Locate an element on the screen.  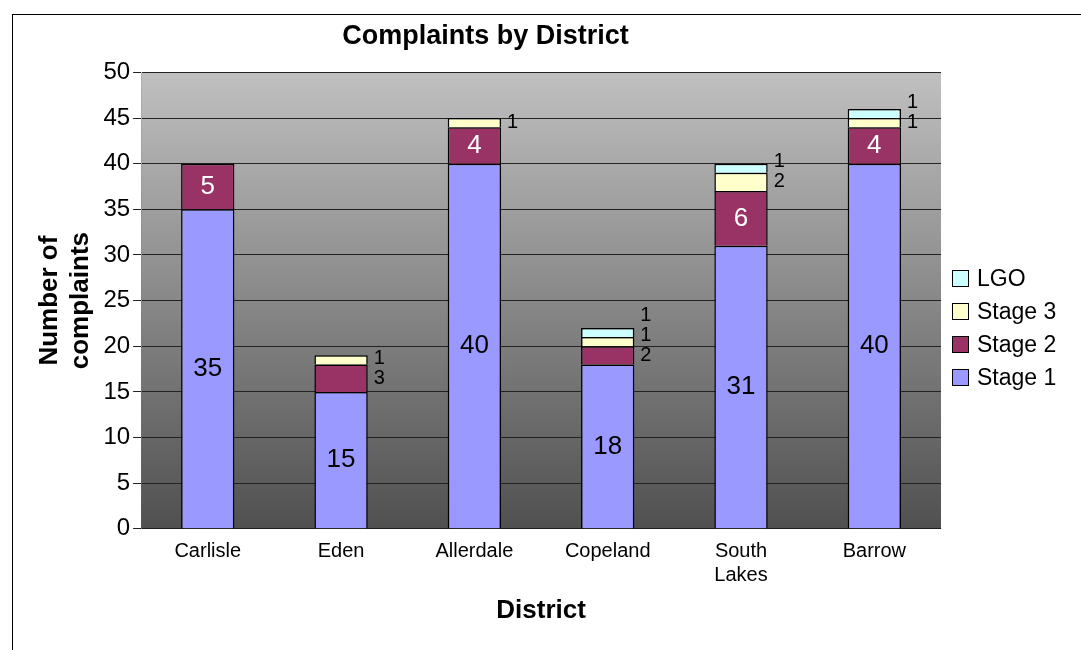
x-axis-title: District is located at coordinates (541, 608).